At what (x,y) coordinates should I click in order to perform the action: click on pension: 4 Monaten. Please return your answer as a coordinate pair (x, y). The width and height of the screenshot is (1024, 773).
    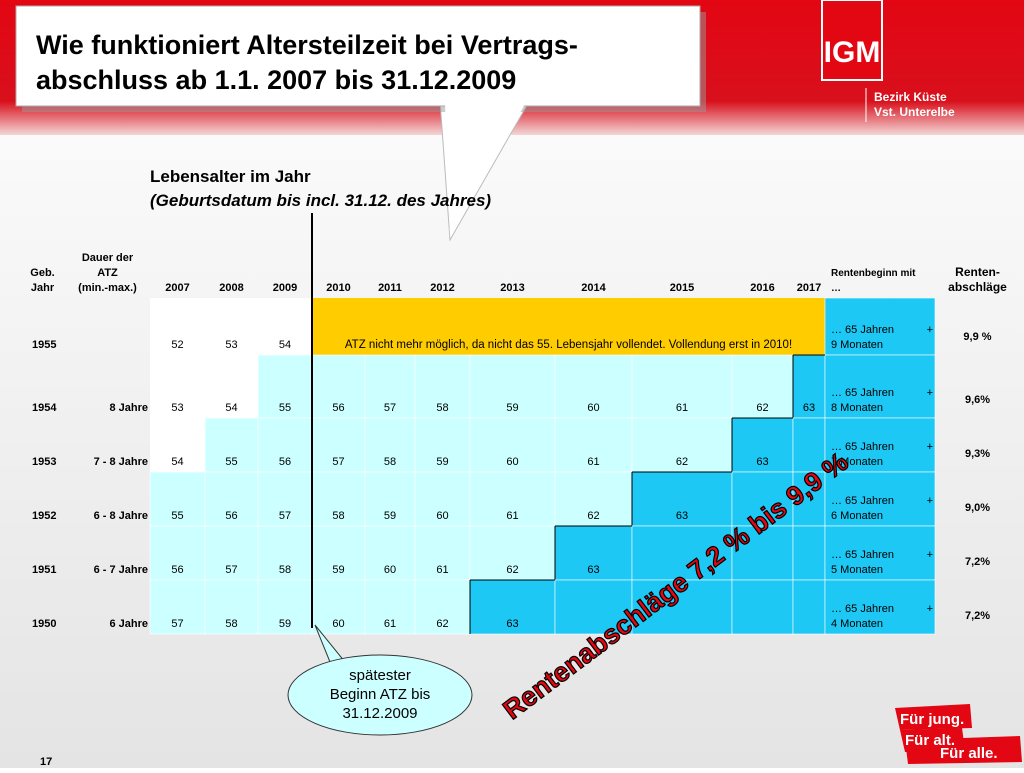
    Looking at the image, I should click on (857, 624).